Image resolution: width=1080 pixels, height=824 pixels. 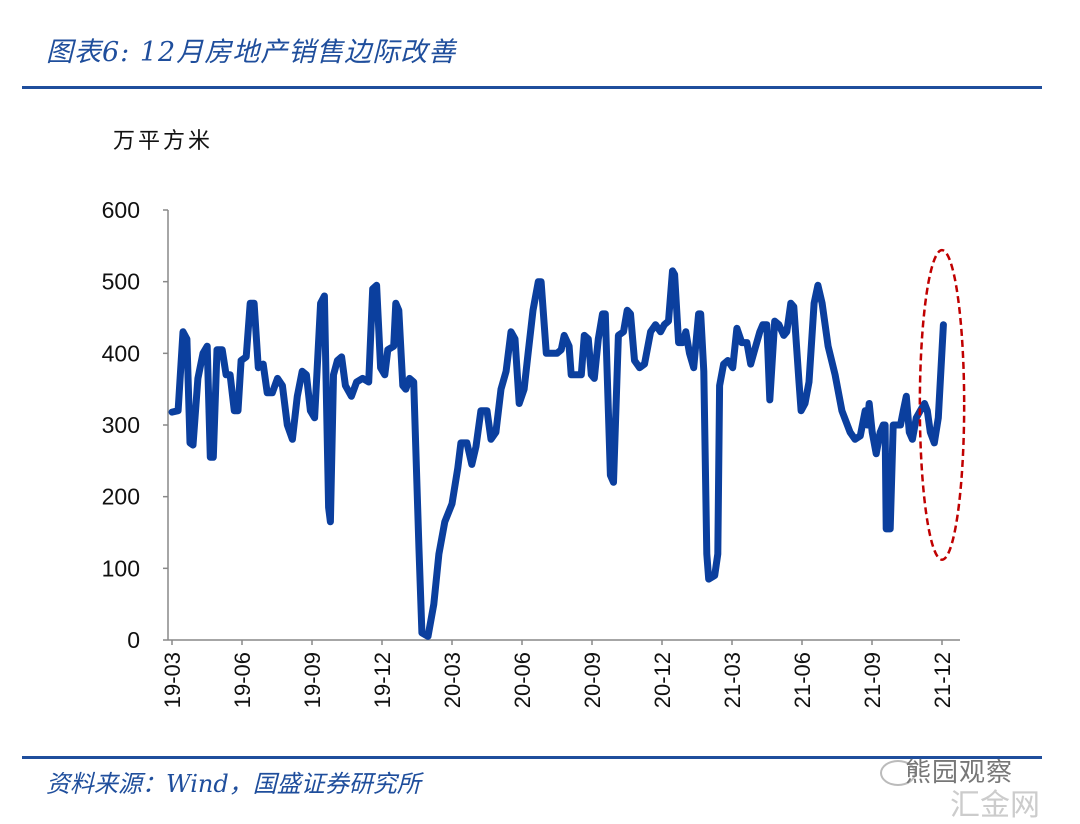 What do you see at coordinates (995, 802) in the screenshot?
I see `watermark-secondary: 汇金网` at bounding box center [995, 802].